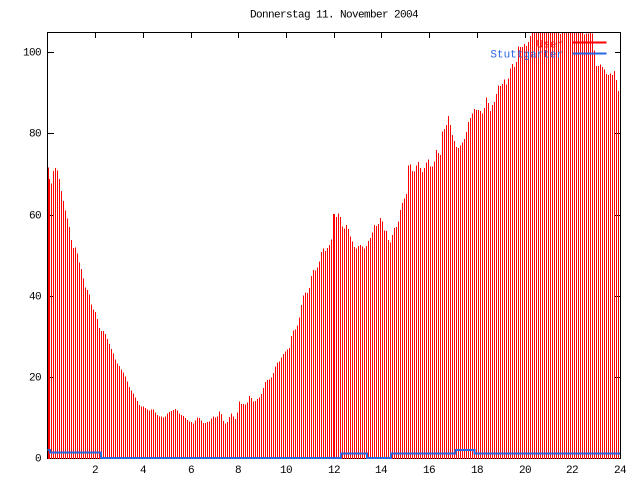 The height and width of the screenshot is (480, 640). I want to click on svg-text: 22, so click(572, 471).